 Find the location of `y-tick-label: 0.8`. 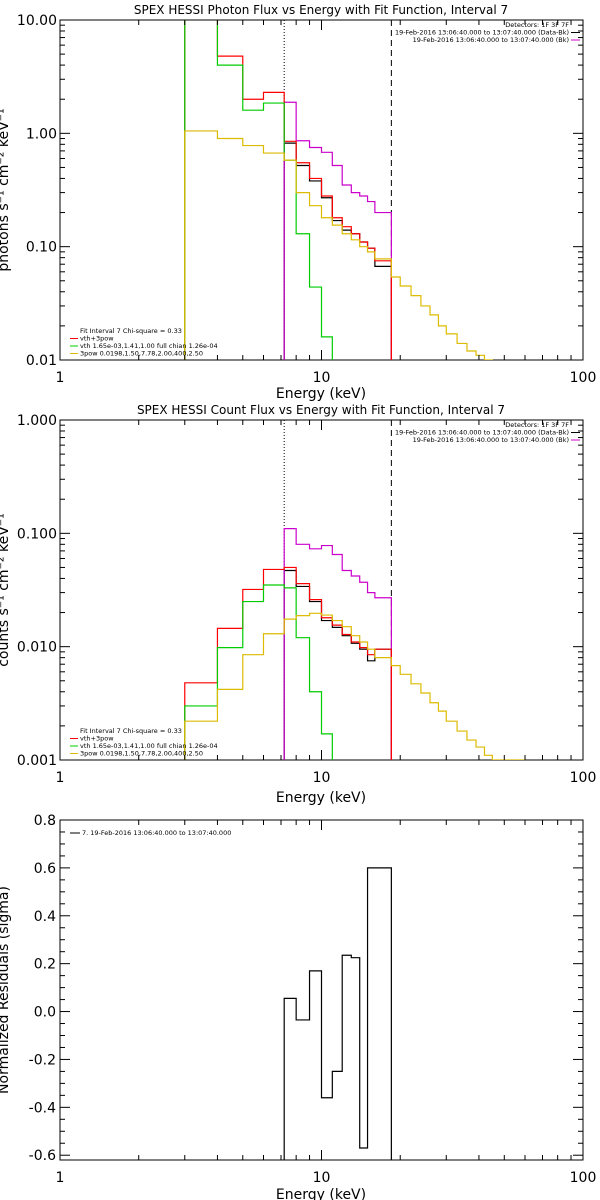

y-tick-label: 0.8 is located at coordinates (45, 821).